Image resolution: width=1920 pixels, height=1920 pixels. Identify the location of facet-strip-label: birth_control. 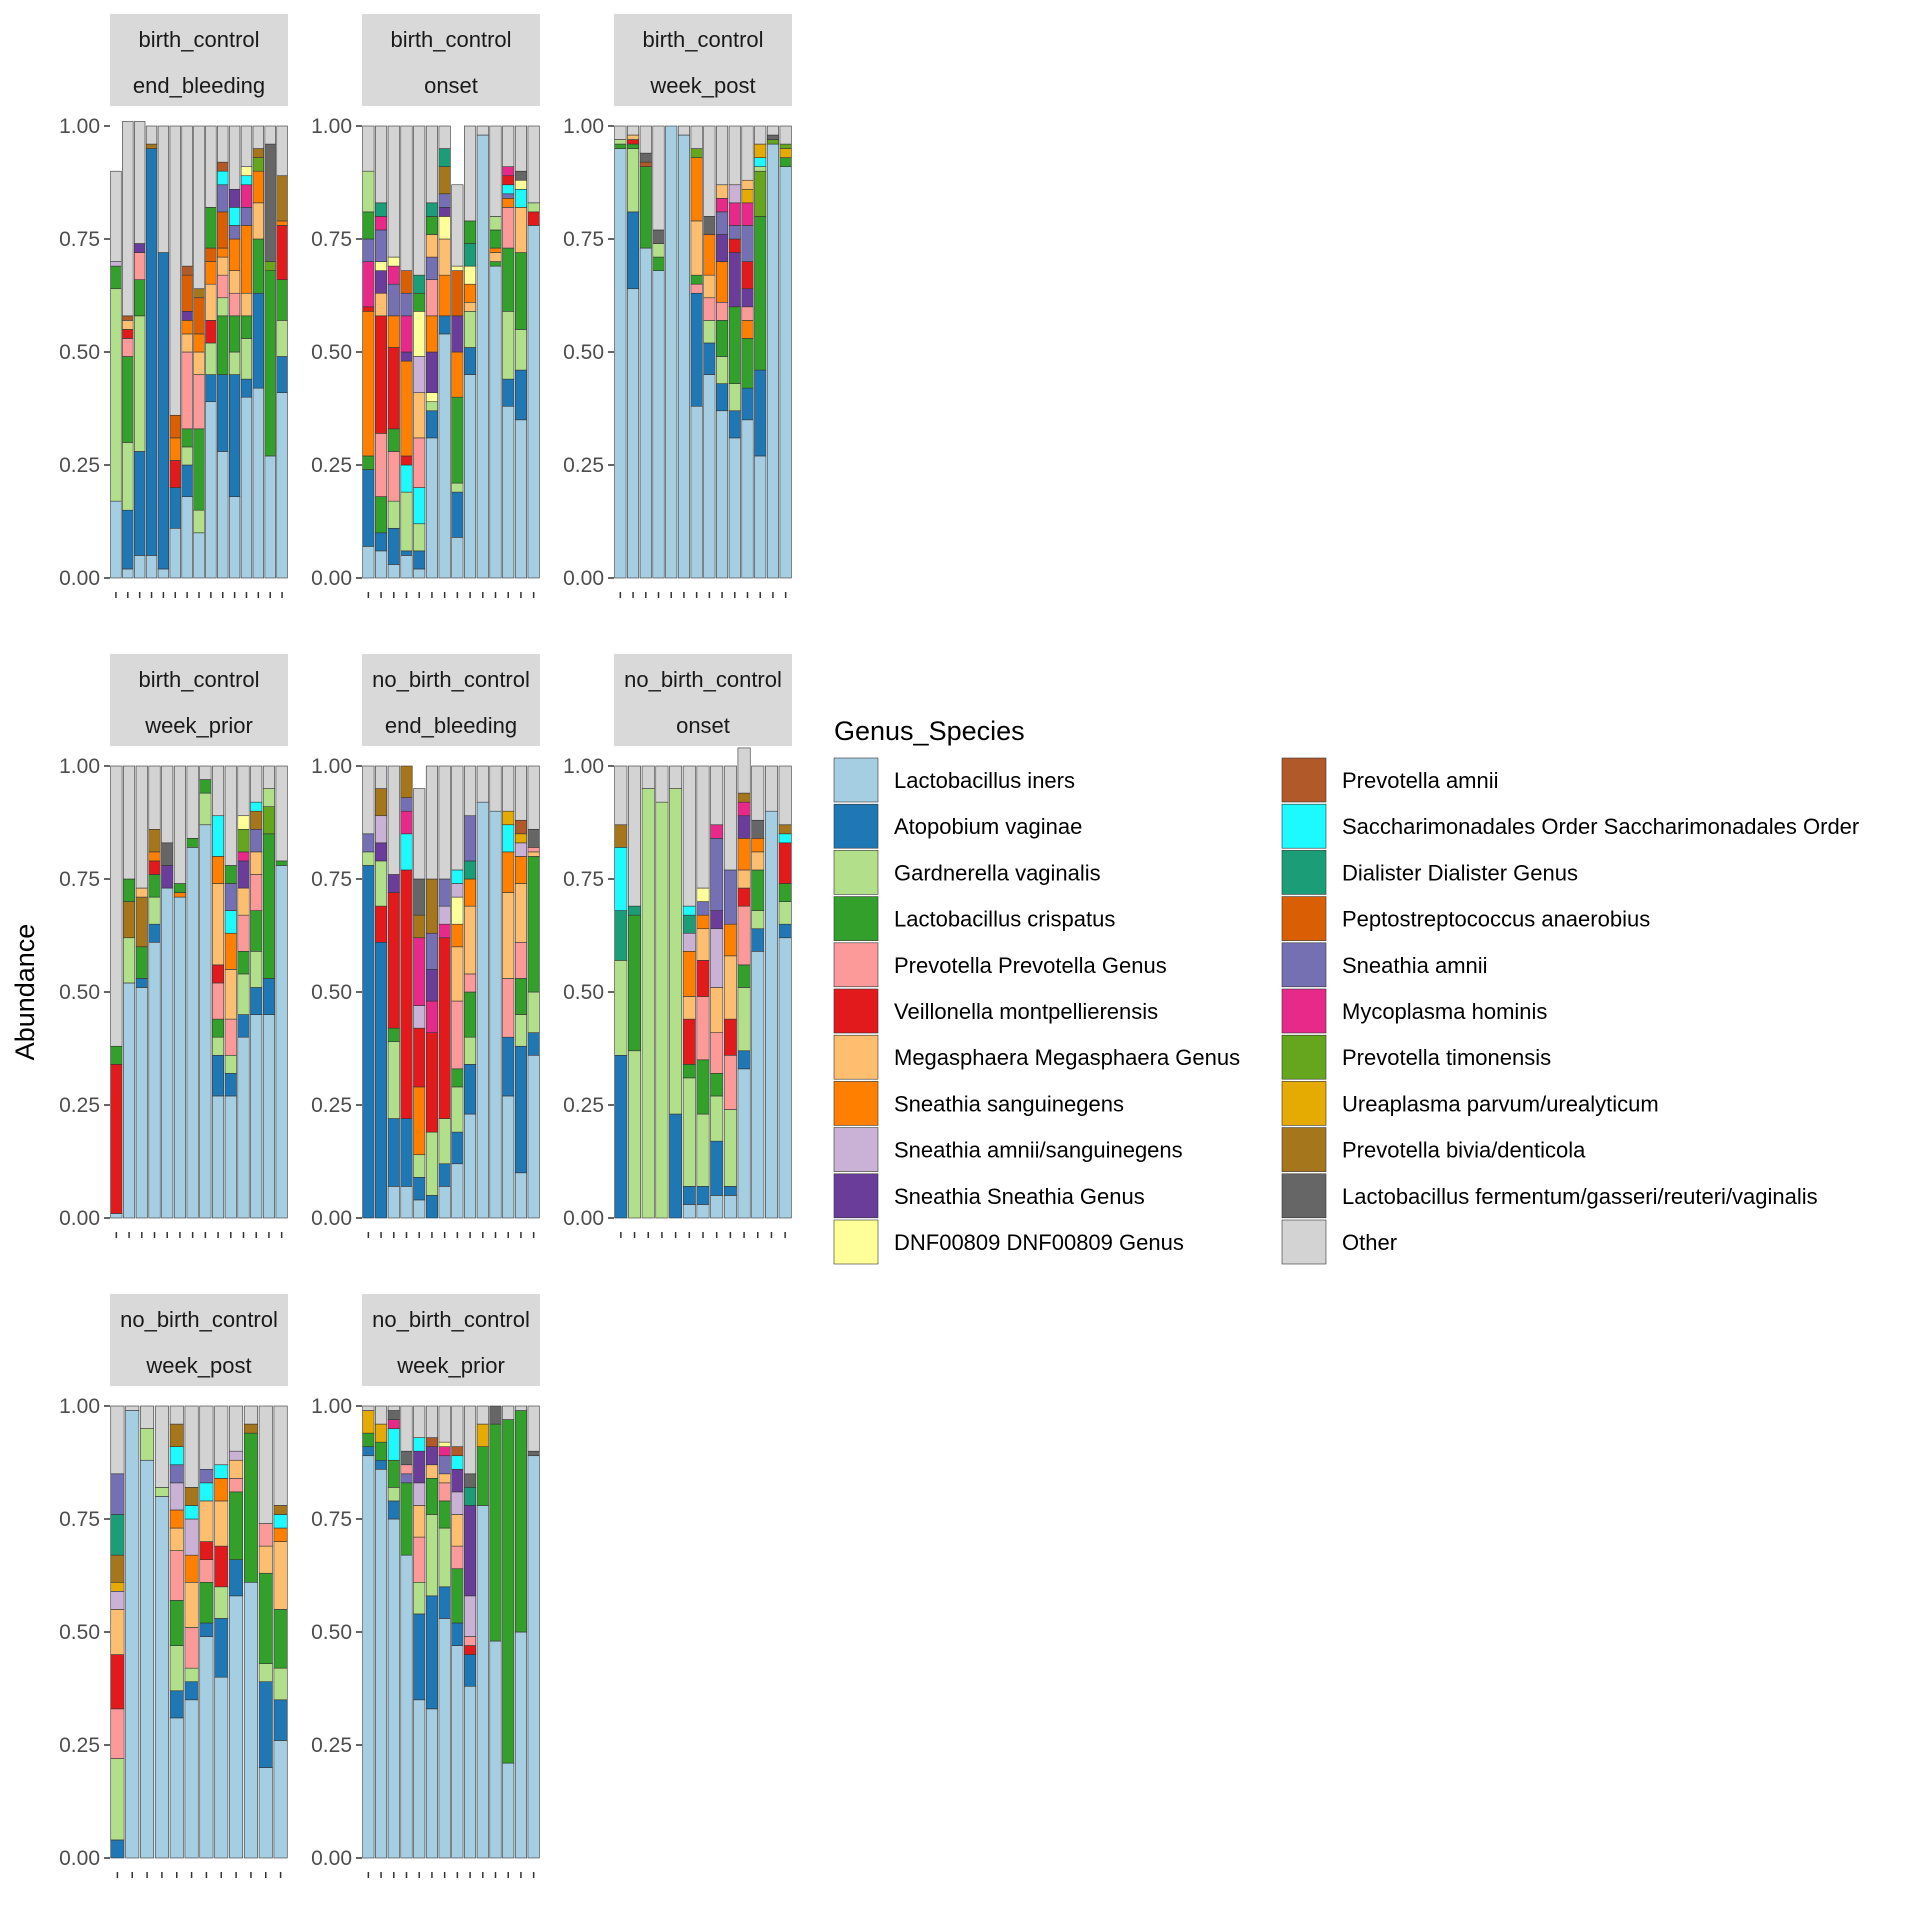
(198, 39).